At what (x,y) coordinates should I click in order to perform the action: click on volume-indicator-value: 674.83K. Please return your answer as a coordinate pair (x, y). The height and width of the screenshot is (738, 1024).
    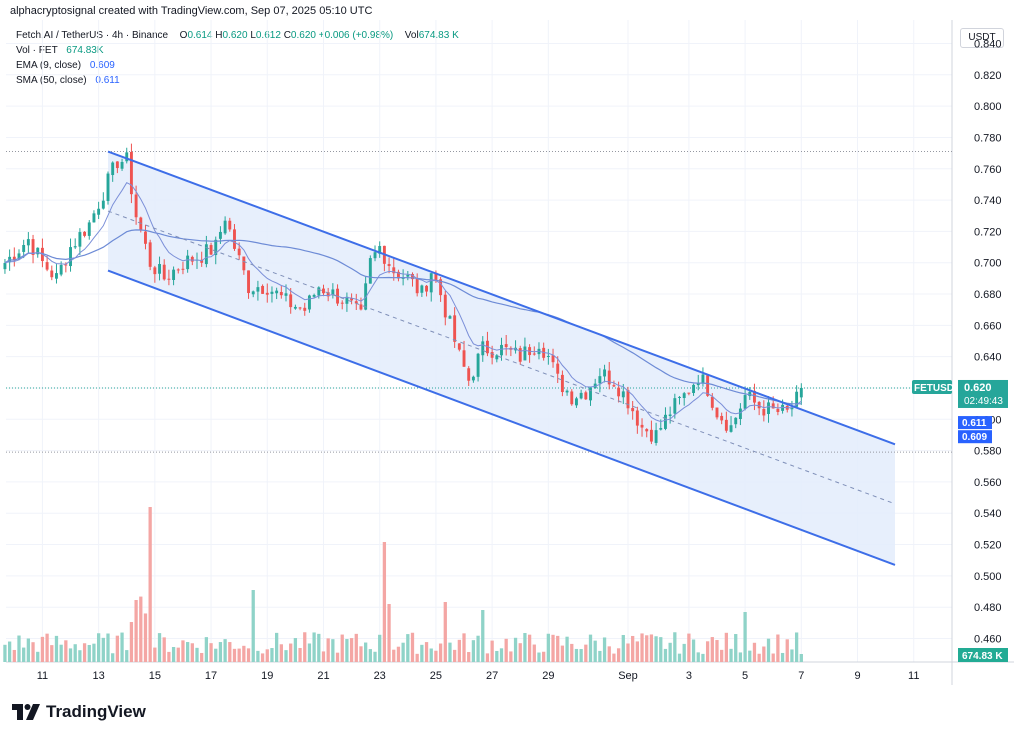
    Looking at the image, I should click on (85, 50).